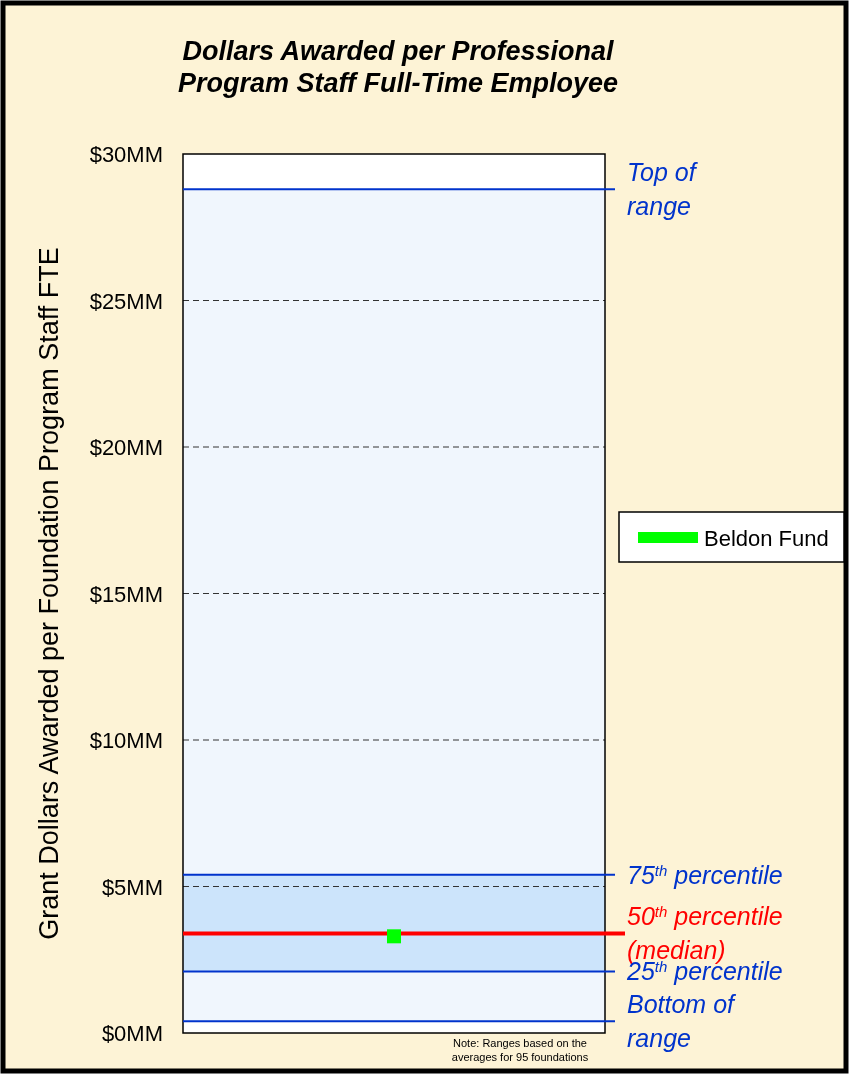  What do you see at coordinates (126, 447) in the screenshot?
I see `y-tick-label: $20MM` at bounding box center [126, 447].